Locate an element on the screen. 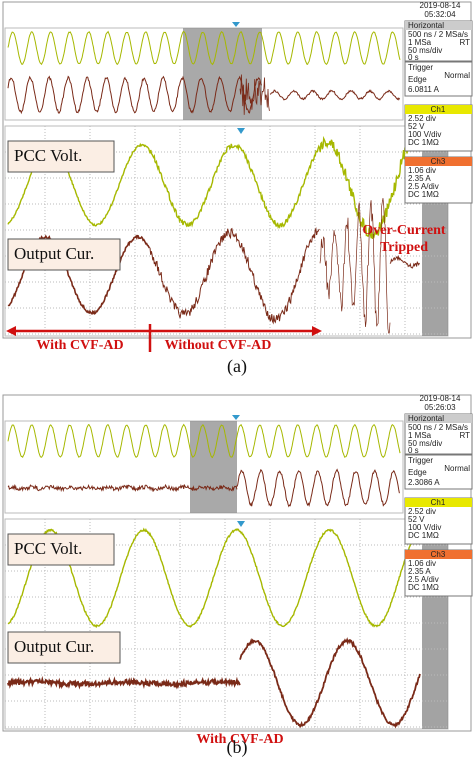 The width and height of the screenshot is (474, 762). trigger-level: 6.0811 A is located at coordinates (424, 89).